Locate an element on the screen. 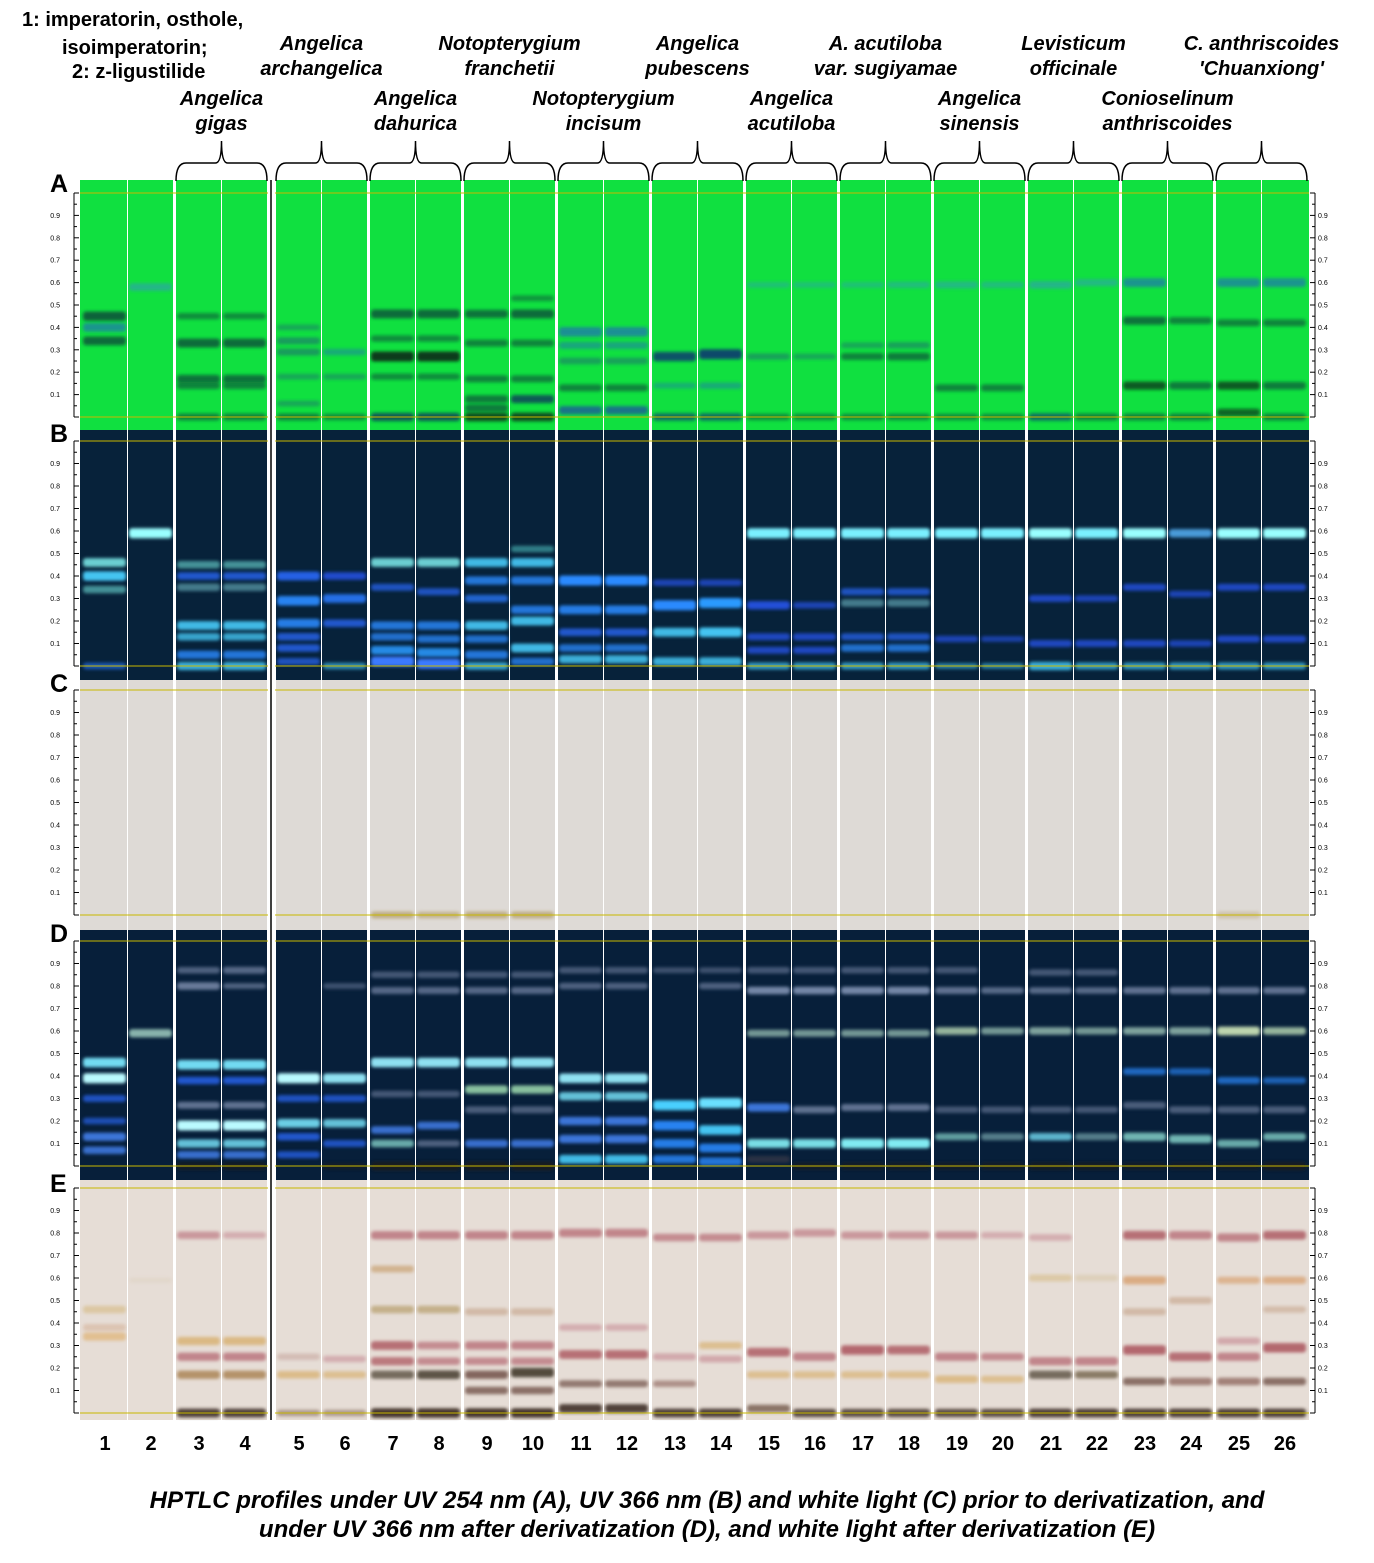 This screenshot has width=1374, height=1563. rf-tick-label: 0.8 is located at coordinates (1323, 487).